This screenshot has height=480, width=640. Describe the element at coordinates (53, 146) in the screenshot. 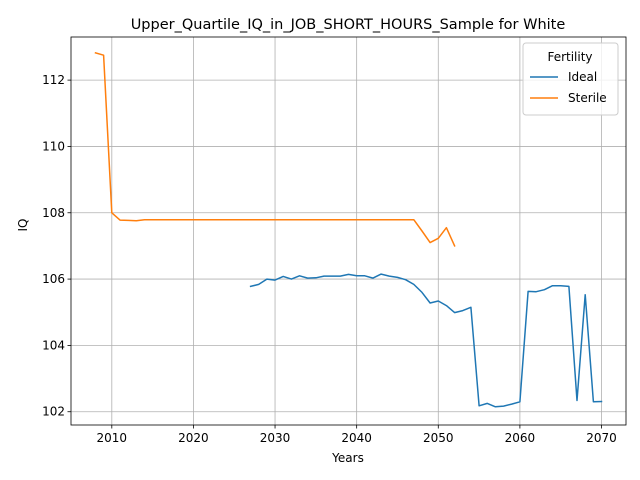

I see `y-tick-label: 110` at that location.